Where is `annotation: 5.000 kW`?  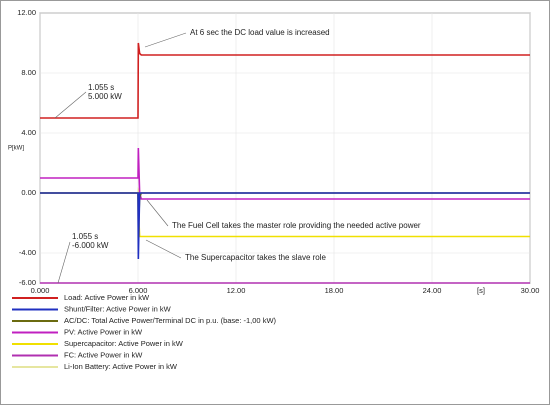
annotation: 5.000 kW is located at coordinates (105, 96).